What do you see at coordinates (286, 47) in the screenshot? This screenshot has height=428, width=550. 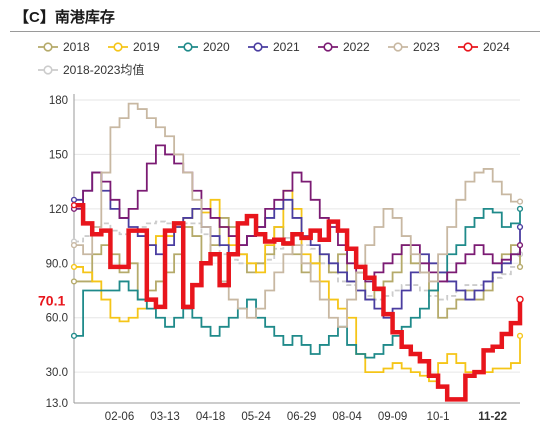 I see `legend-label: 2021` at bounding box center [286, 47].